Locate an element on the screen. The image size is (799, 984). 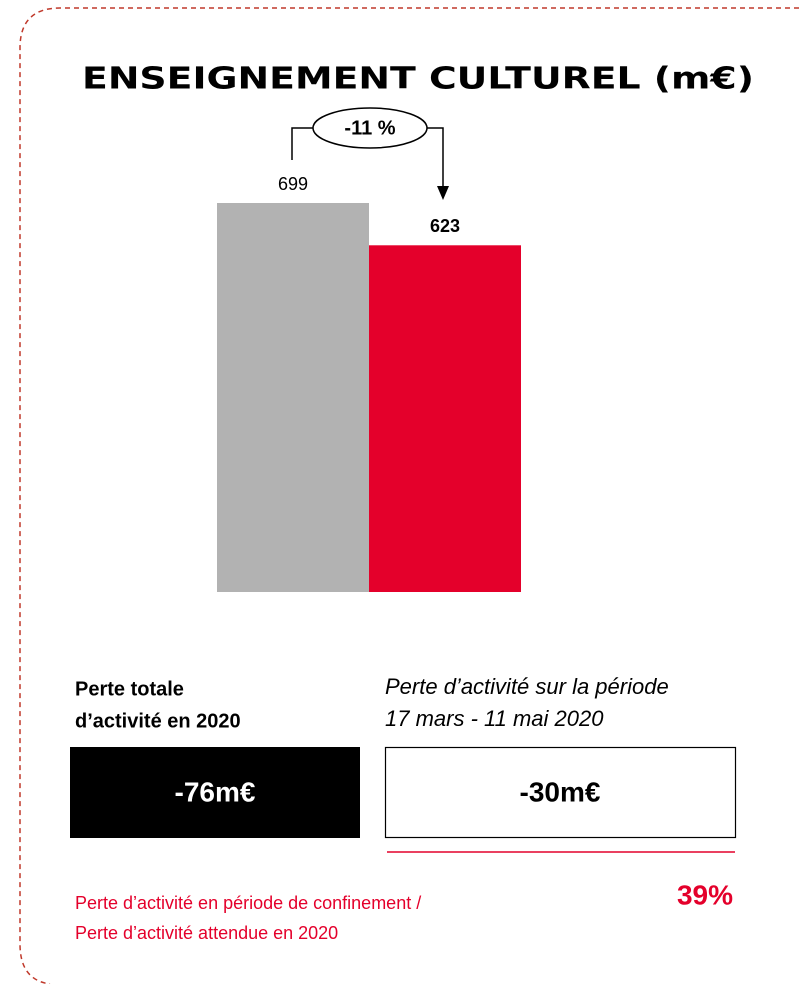
value-label: 699 is located at coordinates (293, 184).